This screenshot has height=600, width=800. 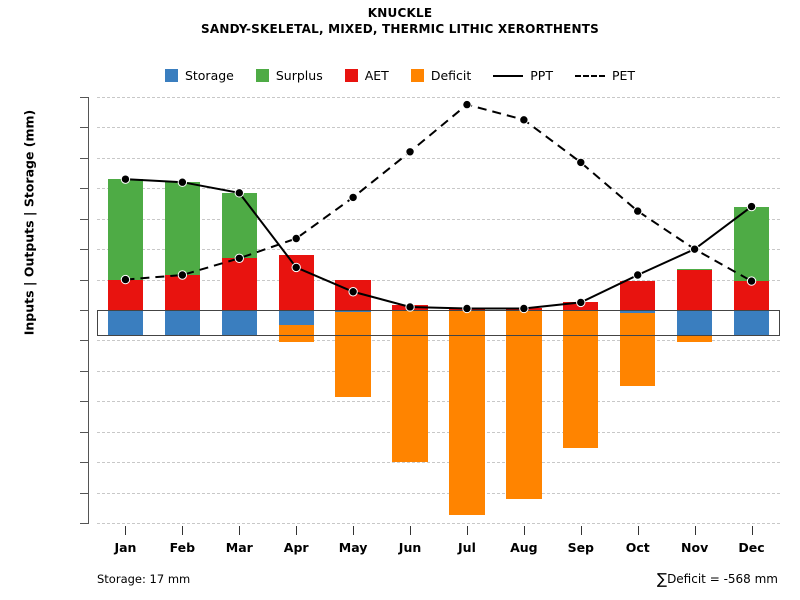 What do you see at coordinates (239, 547) in the screenshot?
I see `x-axis-tick-label: Mar` at bounding box center [239, 547].